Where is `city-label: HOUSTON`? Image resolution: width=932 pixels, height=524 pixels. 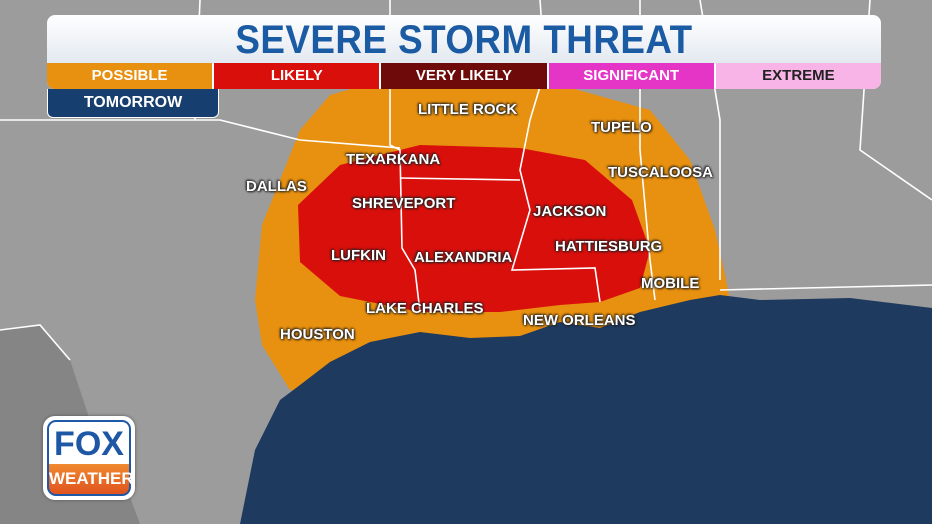
city-label: HOUSTON is located at coordinates (317, 334).